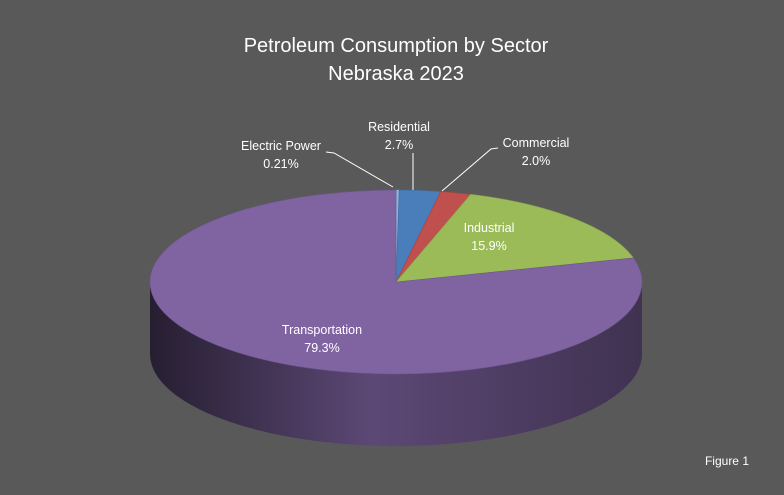 Image resolution: width=784 pixels, height=495 pixels. What do you see at coordinates (514, 238) in the screenshot?
I see `slice-industrial` at bounding box center [514, 238].